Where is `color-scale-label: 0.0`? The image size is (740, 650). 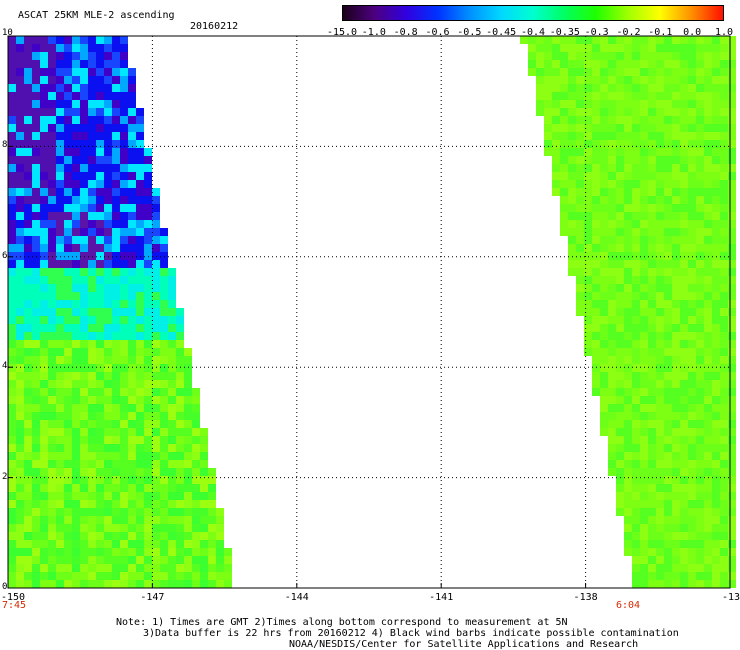
color-scale-label: 0.0 is located at coordinates (692, 32).